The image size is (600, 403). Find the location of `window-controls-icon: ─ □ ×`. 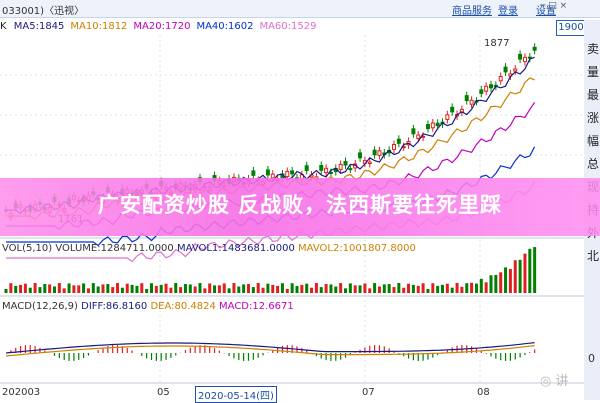

window-controls-icon: ─ □ × is located at coordinates (554, 6).